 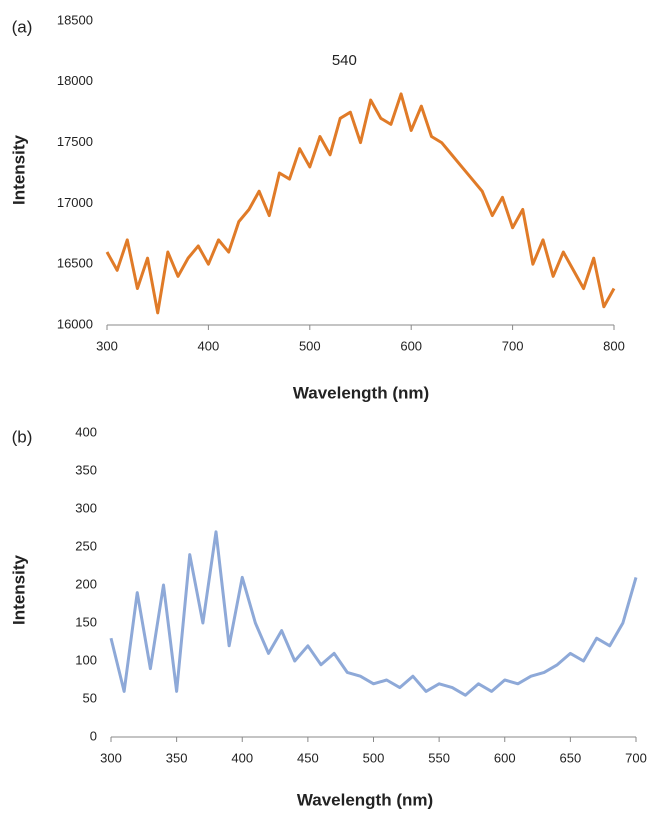 What do you see at coordinates (344, 60) in the screenshot?
I see `annotation: 540` at bounding box center [344, 60].